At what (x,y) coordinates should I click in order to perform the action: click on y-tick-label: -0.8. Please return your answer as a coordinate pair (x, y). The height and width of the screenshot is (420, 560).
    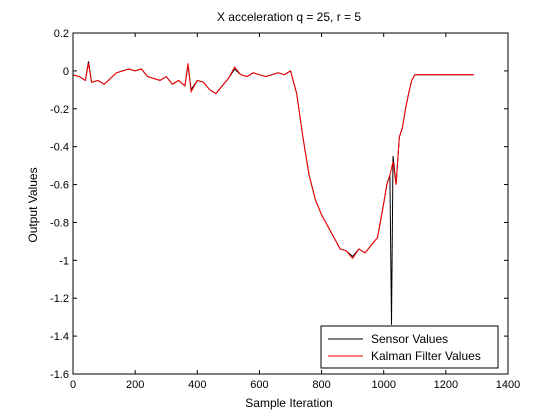
    Looking at the image, I should click on (59, 223).